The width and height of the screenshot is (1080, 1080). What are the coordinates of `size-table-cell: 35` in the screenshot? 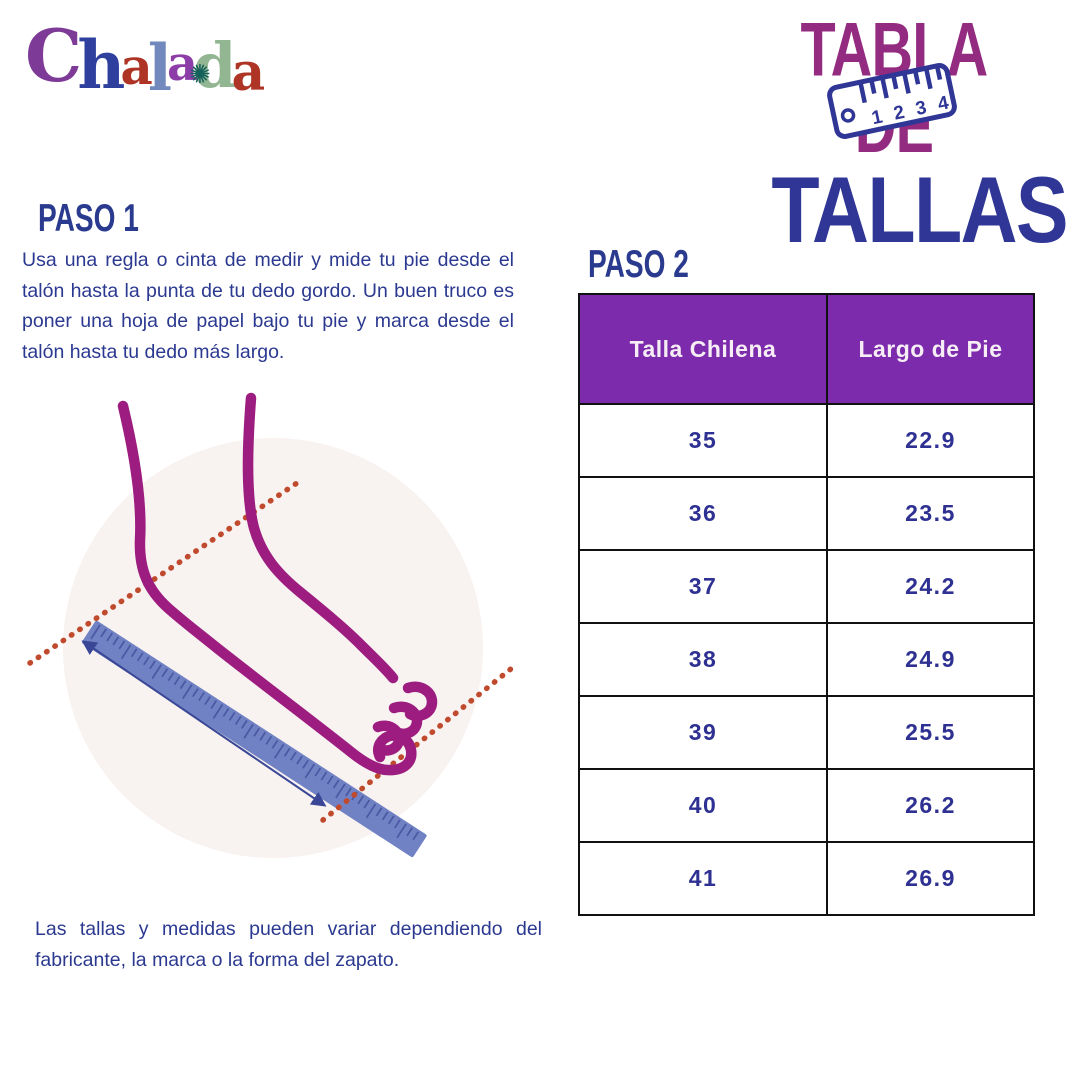 It's located at (703, 440).